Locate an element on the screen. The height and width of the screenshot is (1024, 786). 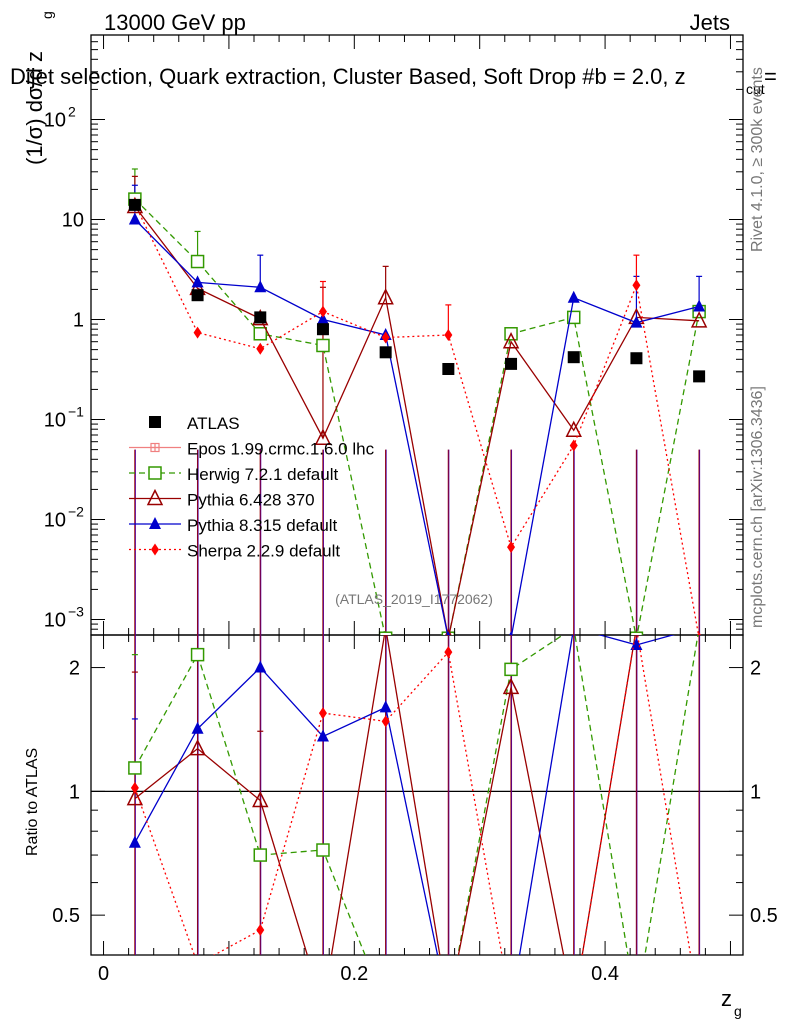
legend-entry: Epos 1.99.crmc.1.6.0 lhc is located at coordinates (252, 449).